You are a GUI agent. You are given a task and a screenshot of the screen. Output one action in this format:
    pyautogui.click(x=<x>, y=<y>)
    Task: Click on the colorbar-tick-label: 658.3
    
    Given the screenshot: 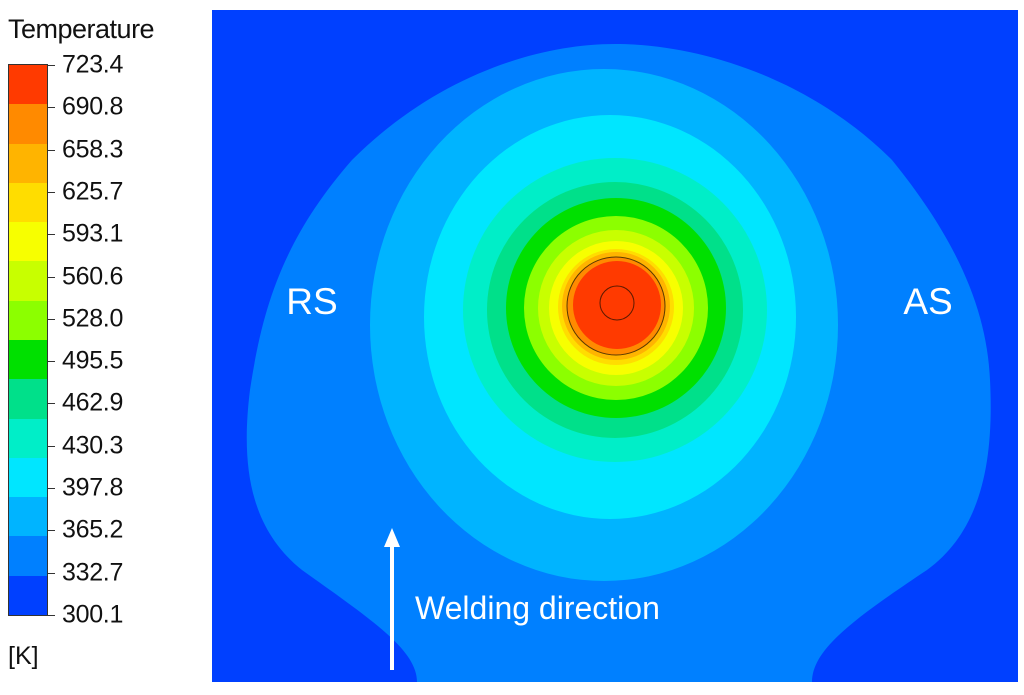 What is the action you would take?
    pyautogui.click(x=93, y=149)
    